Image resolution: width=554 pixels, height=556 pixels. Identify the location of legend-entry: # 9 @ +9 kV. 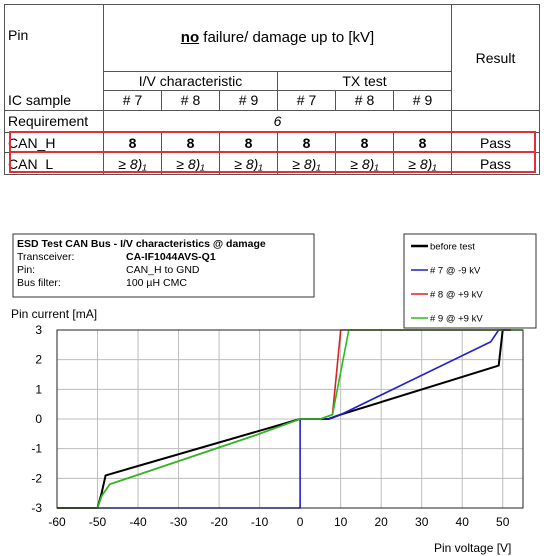
(456, 319).